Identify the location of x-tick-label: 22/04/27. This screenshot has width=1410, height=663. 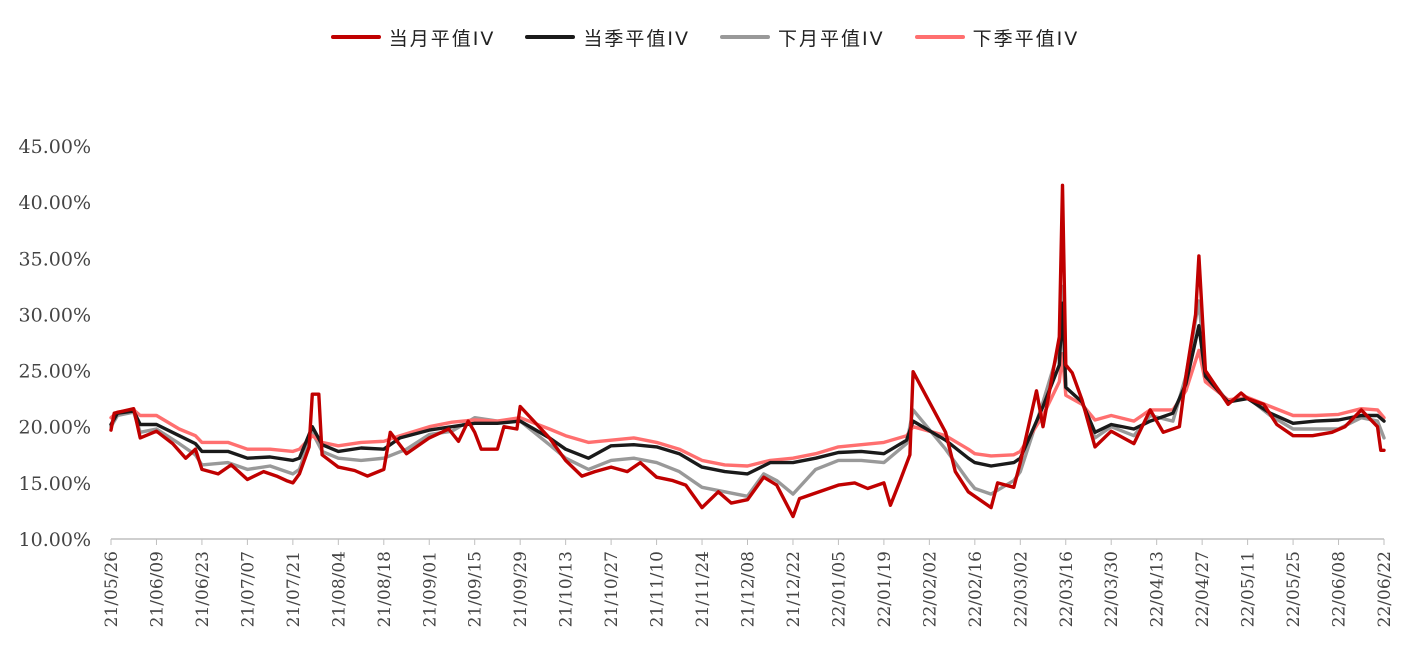
(1203, 589).